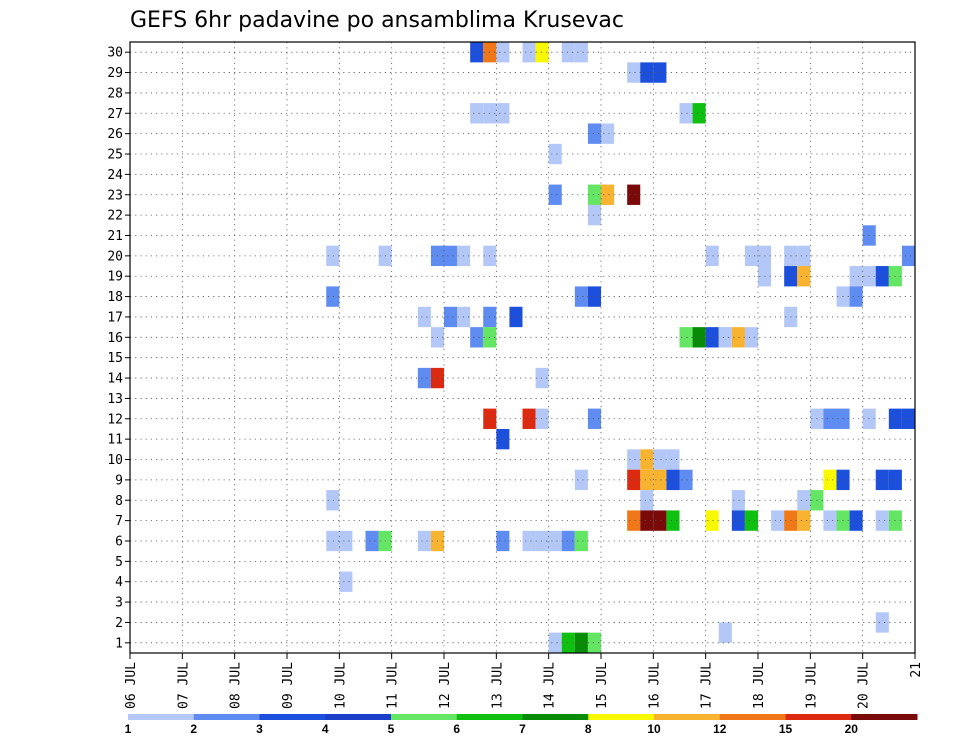  What do you see at coordinates (115, 338) in the screenshot?
I see `y-tick-label: 16` at bounding box center [115, 338].